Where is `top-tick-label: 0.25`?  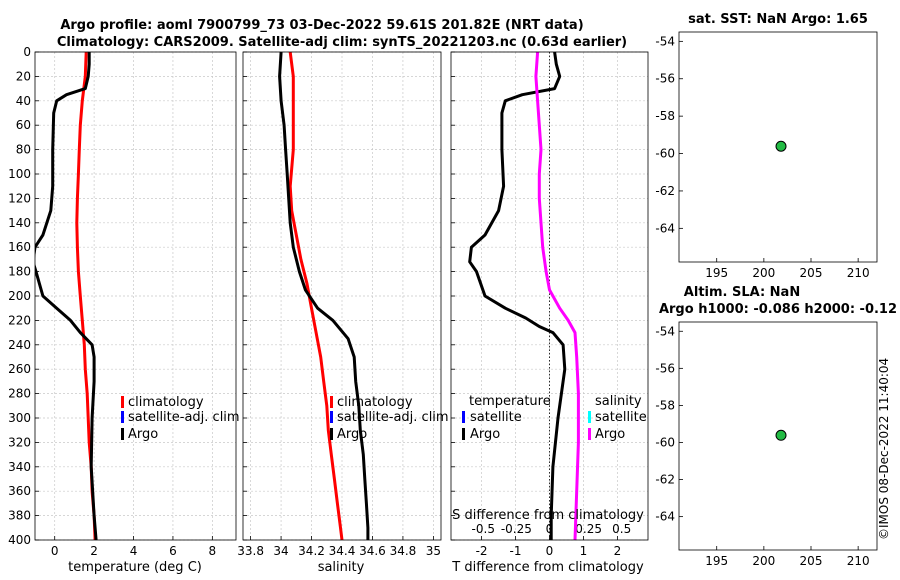
top-tick-label: 0.25 is located at coordinates (588, 529).